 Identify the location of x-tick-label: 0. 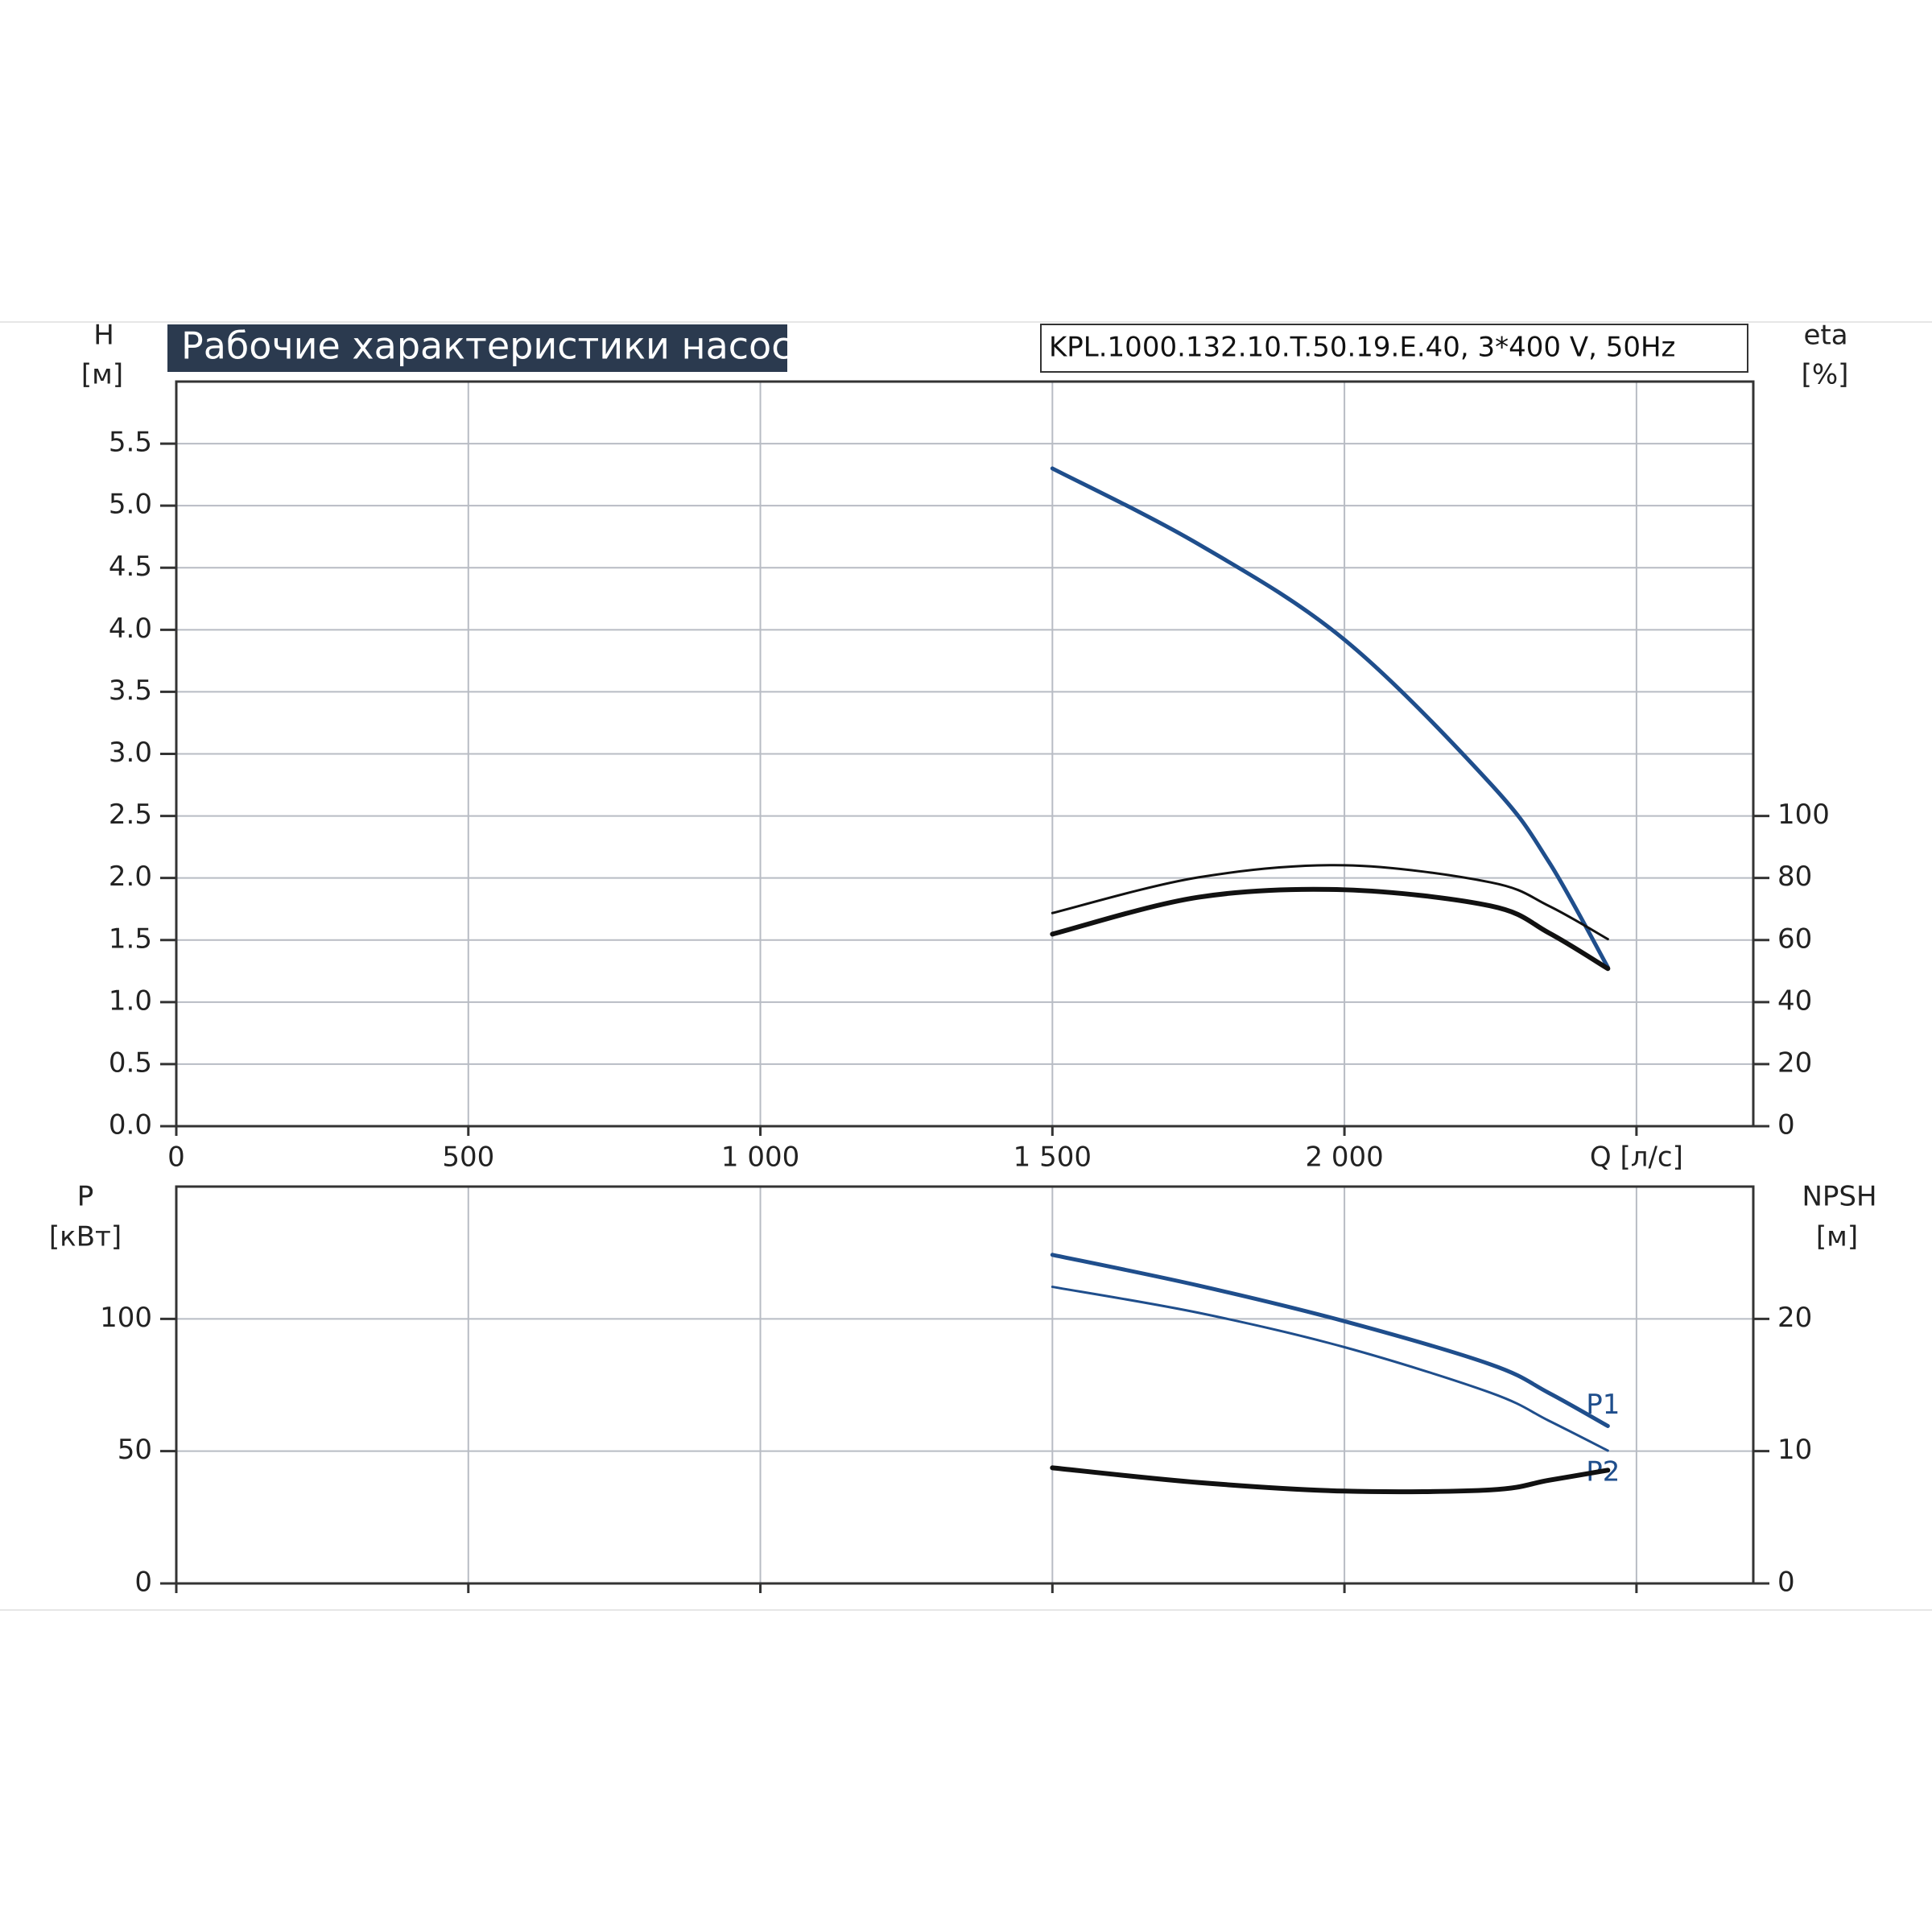
(176, 1157).